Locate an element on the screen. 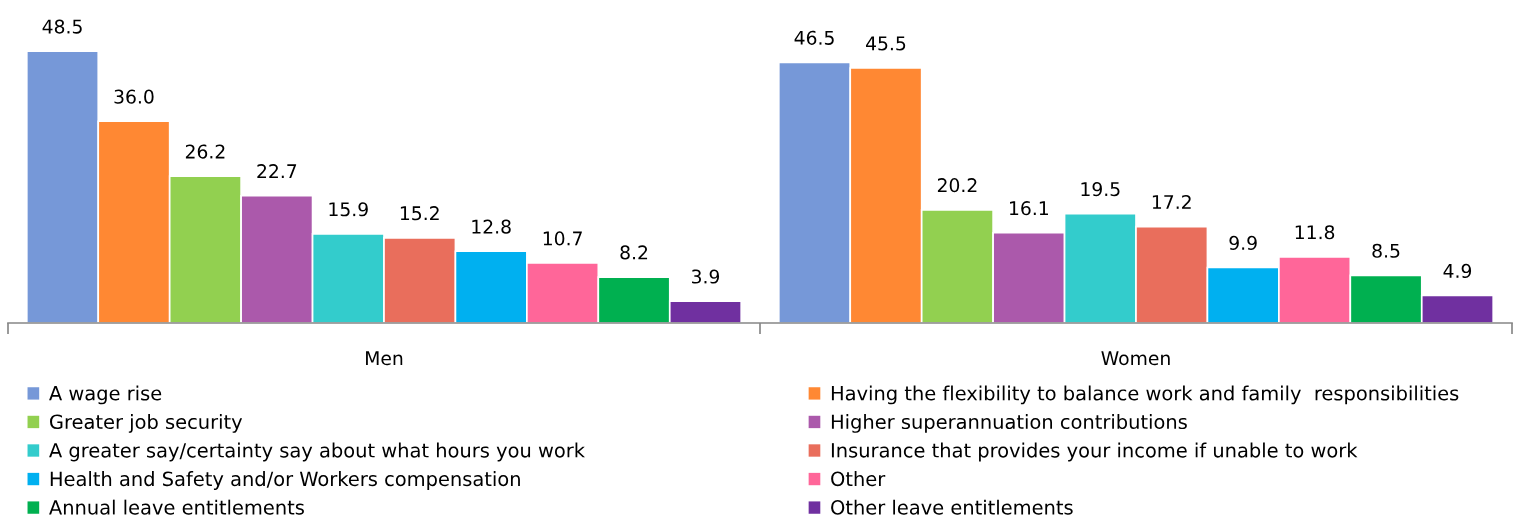  legend-label: Other leave entitlements is located at coordinates (952, 507).